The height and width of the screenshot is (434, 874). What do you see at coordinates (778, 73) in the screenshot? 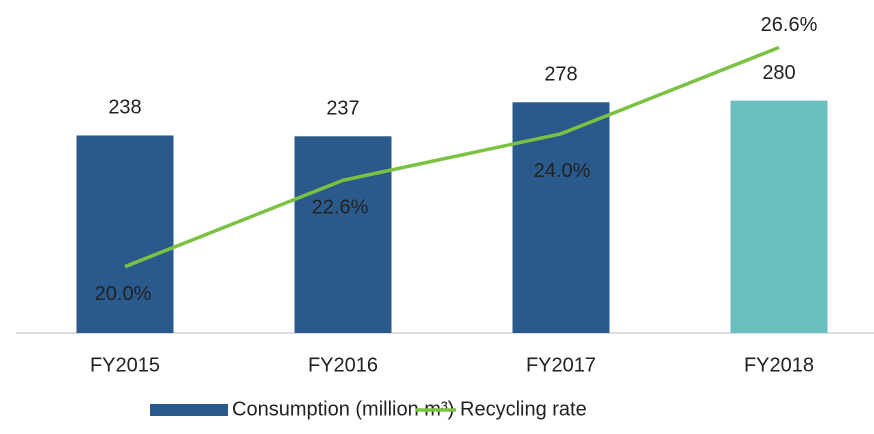
I see `data-label: 280` at bounding box center [778, 73].